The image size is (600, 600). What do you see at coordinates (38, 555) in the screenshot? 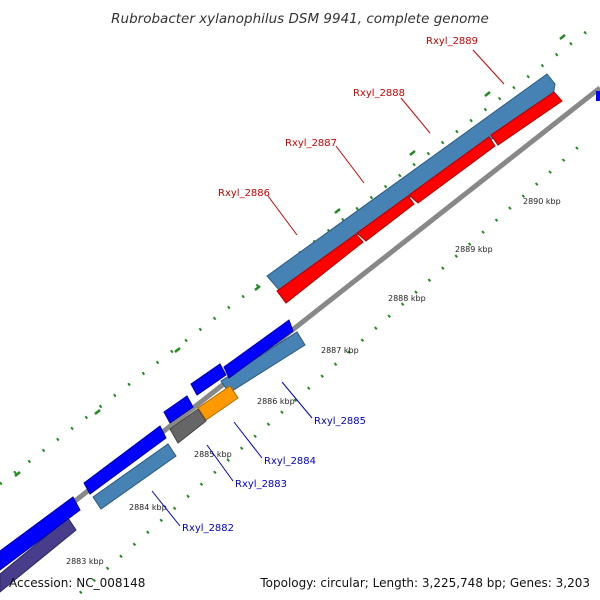
I see `gene-rxyl-2882-purple` at bounding box center [38, 555].